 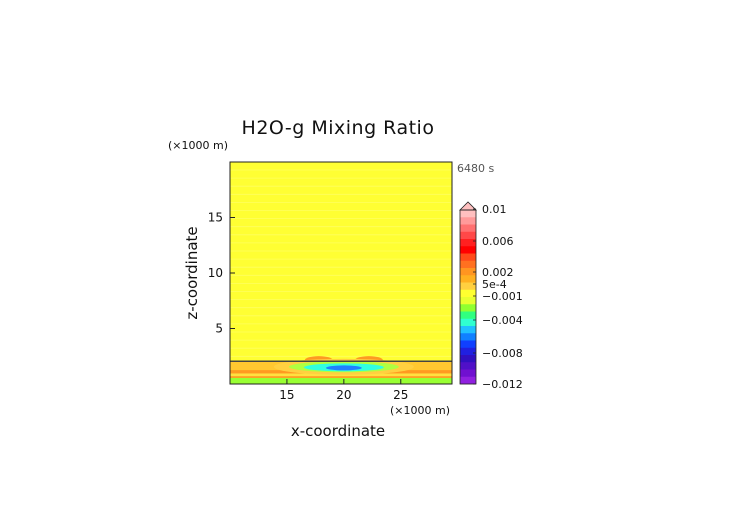 What do you see at coordinates (502, 320) in the screenshot?
I see `colorbar-label: −0.004` at bounding box center [502, 320].